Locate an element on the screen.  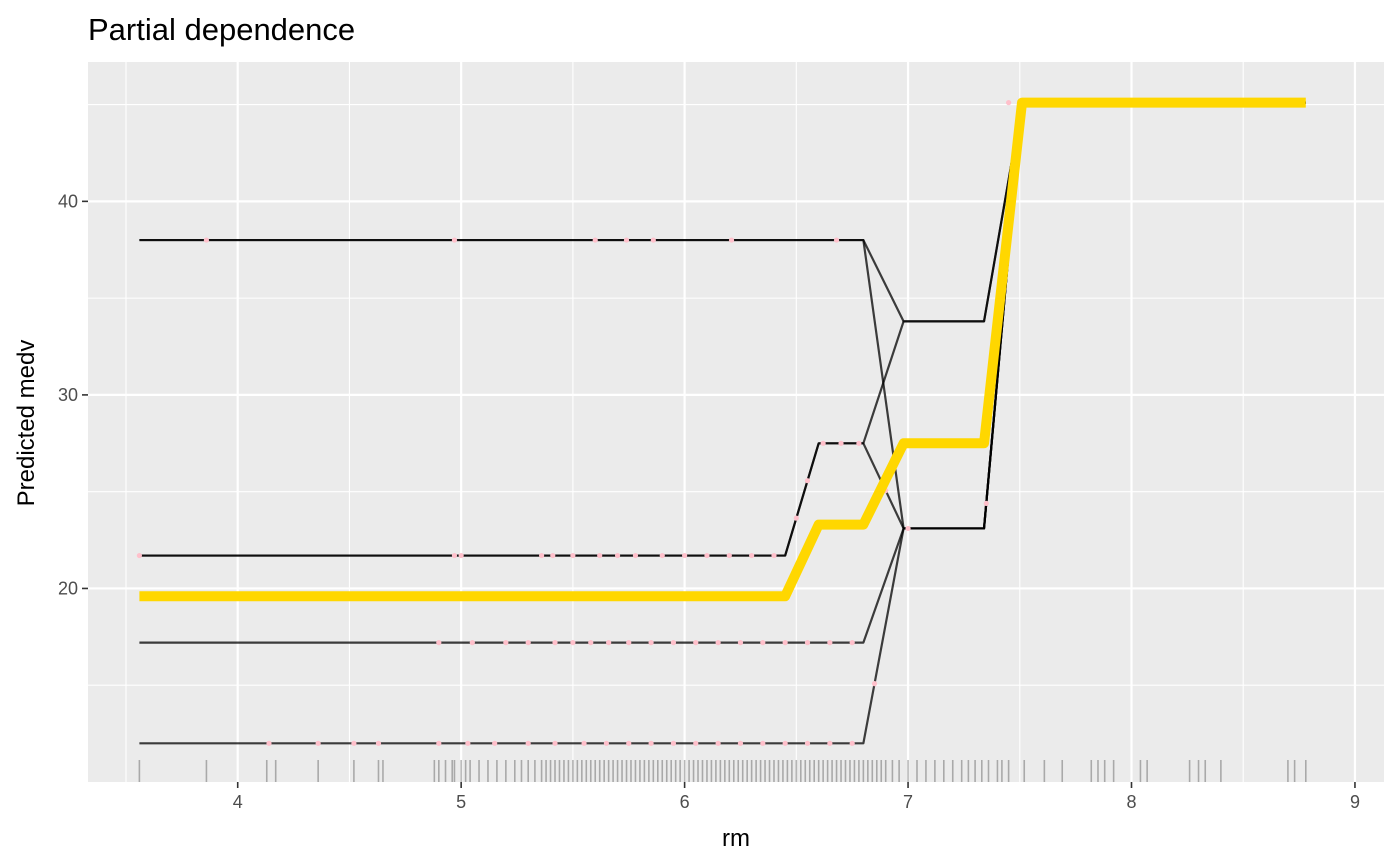
y-axis-title: Predicted medv is located at coordinates (26, 423).